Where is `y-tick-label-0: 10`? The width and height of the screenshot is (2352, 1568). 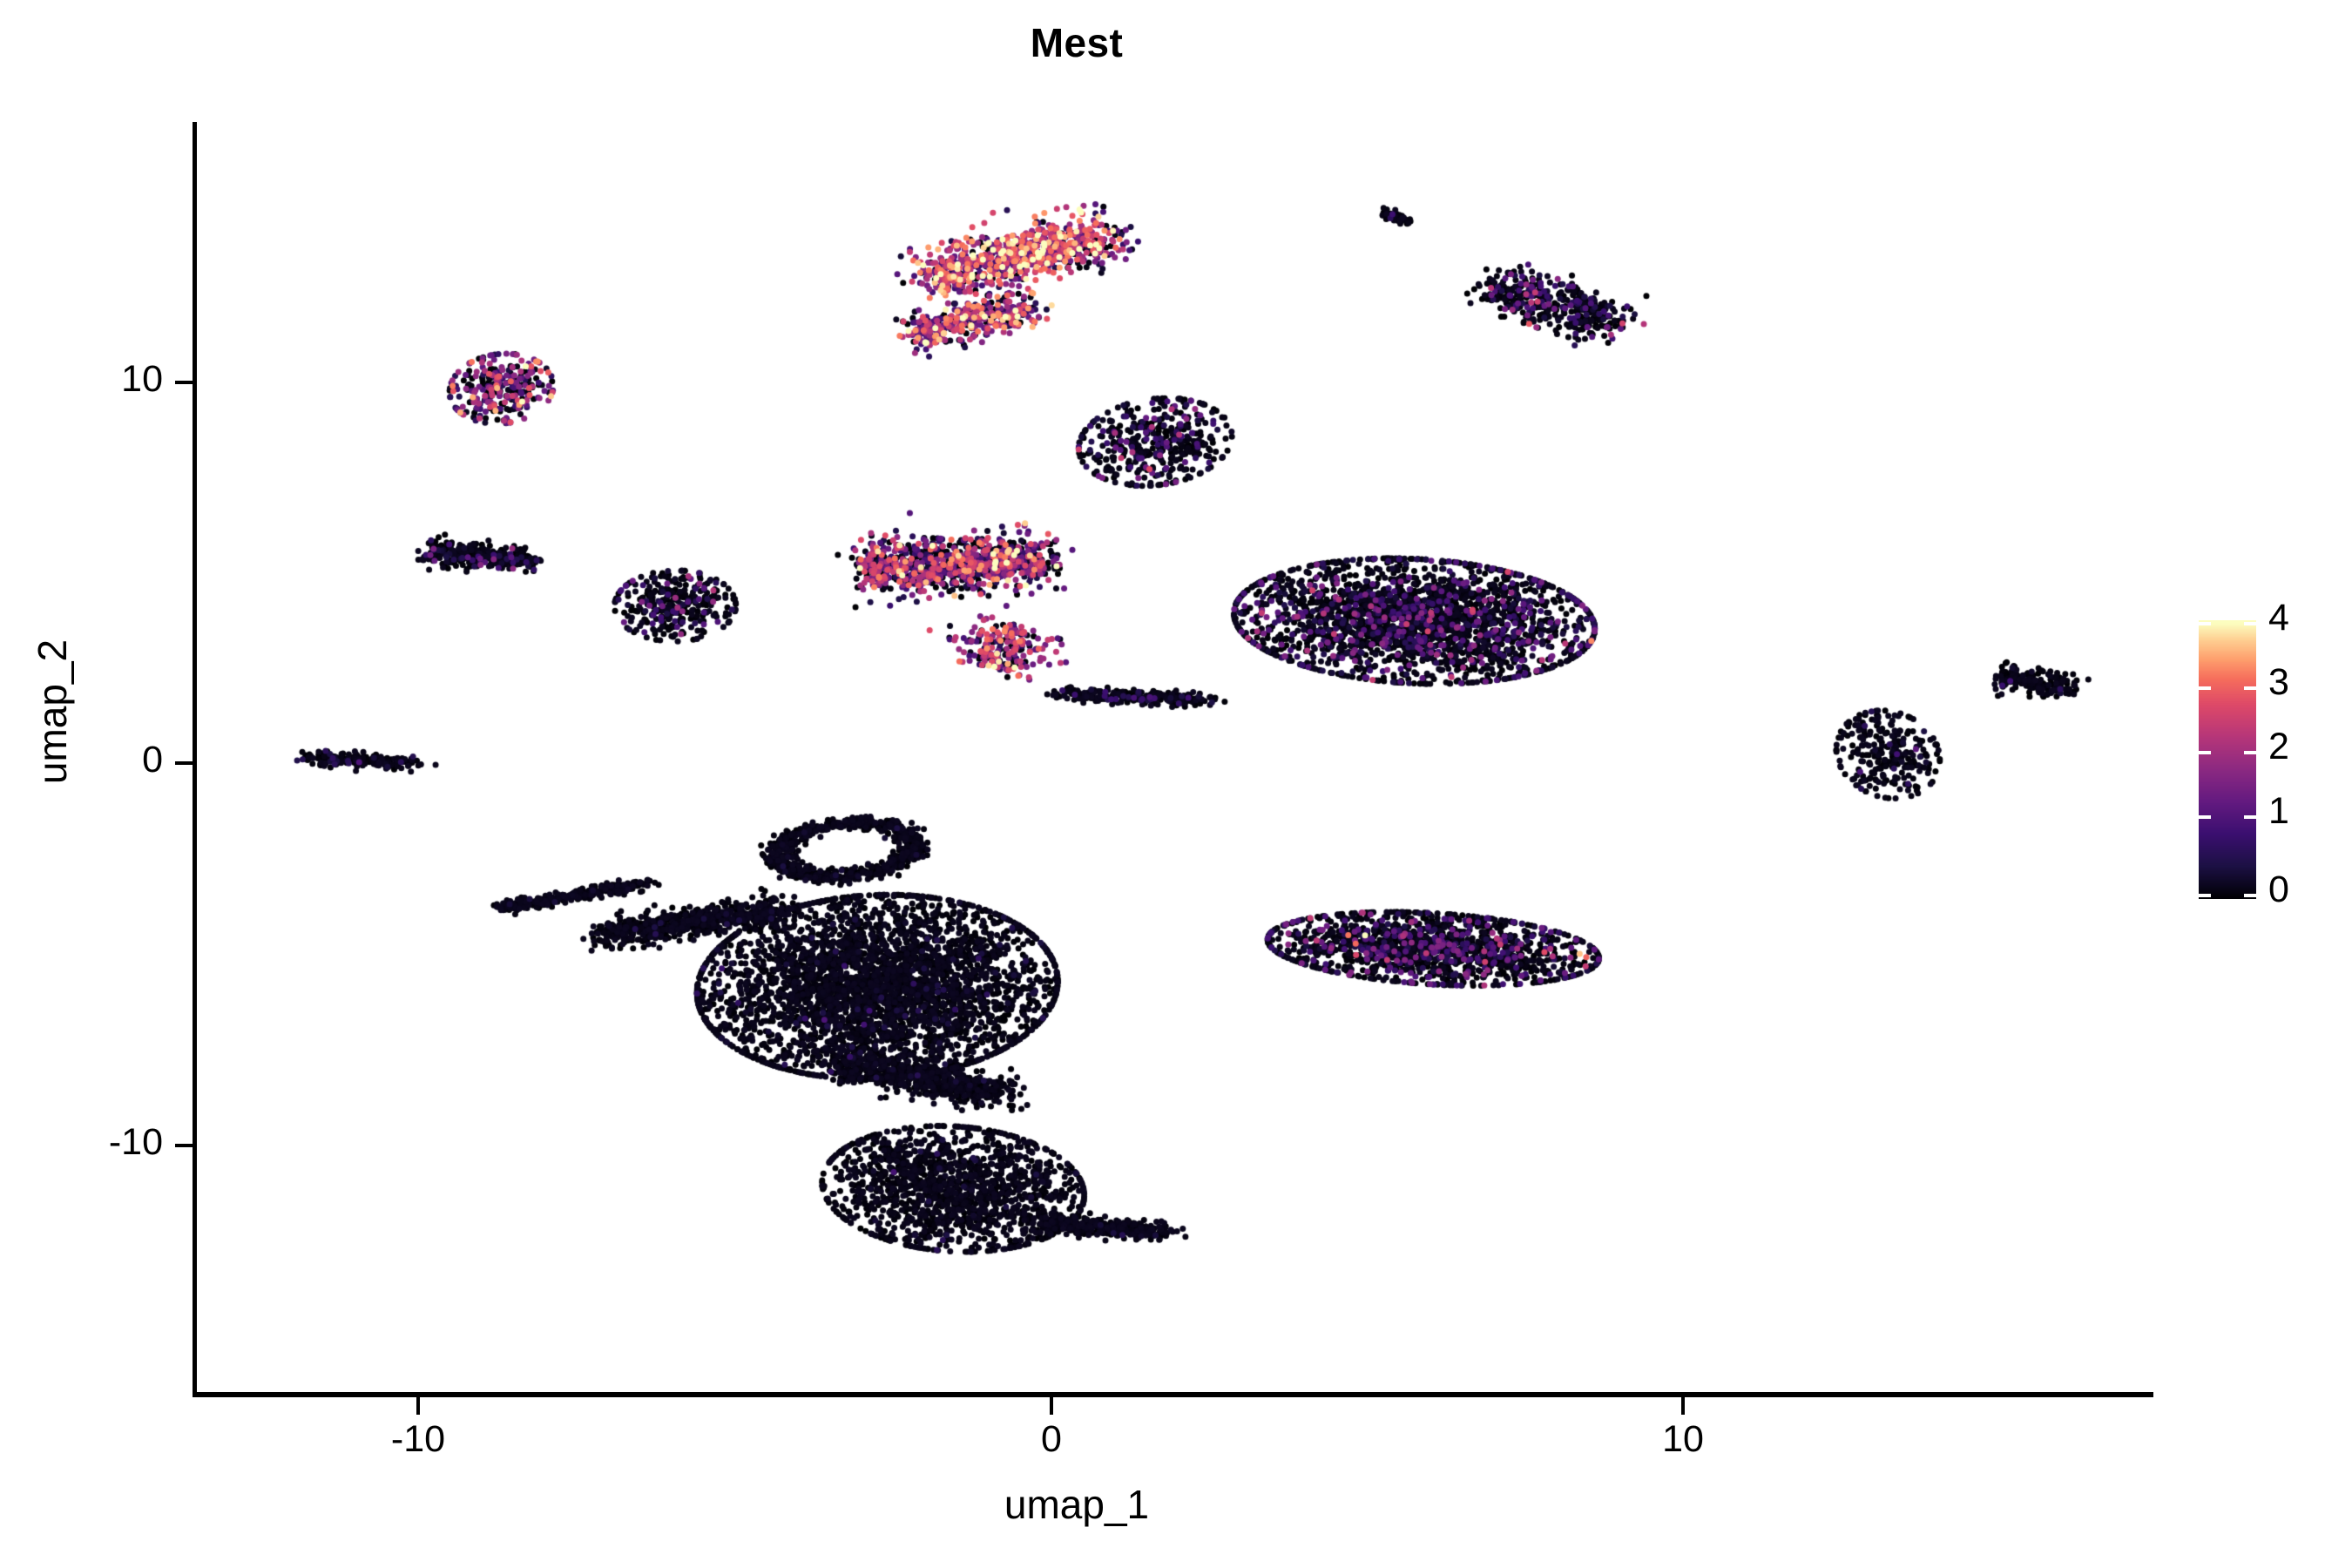 y-tick-label-0: 10 is located at coordinates (142, 379).